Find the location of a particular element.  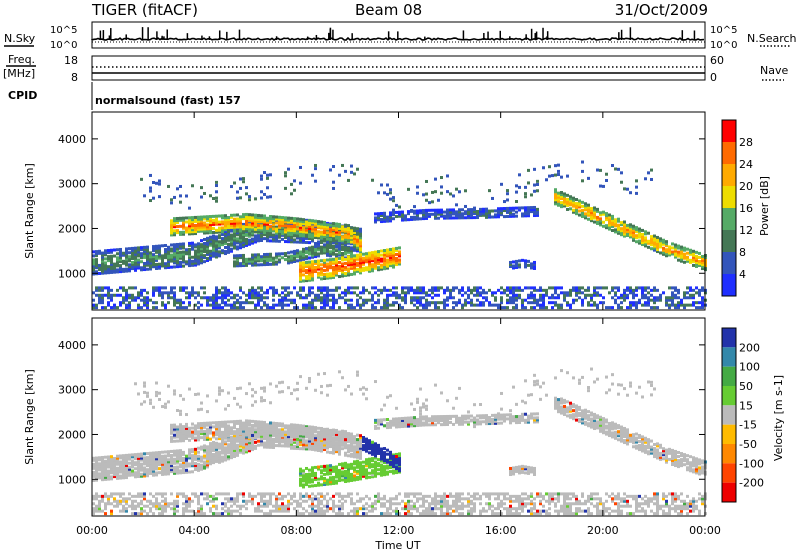

freq-trace is located at coordinates (398, 70).